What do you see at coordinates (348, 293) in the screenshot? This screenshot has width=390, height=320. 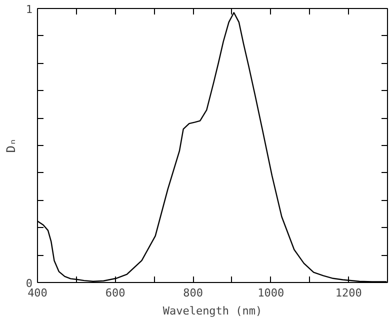 I see `x-tick-label: 1200` at bounding box center [348, 293].